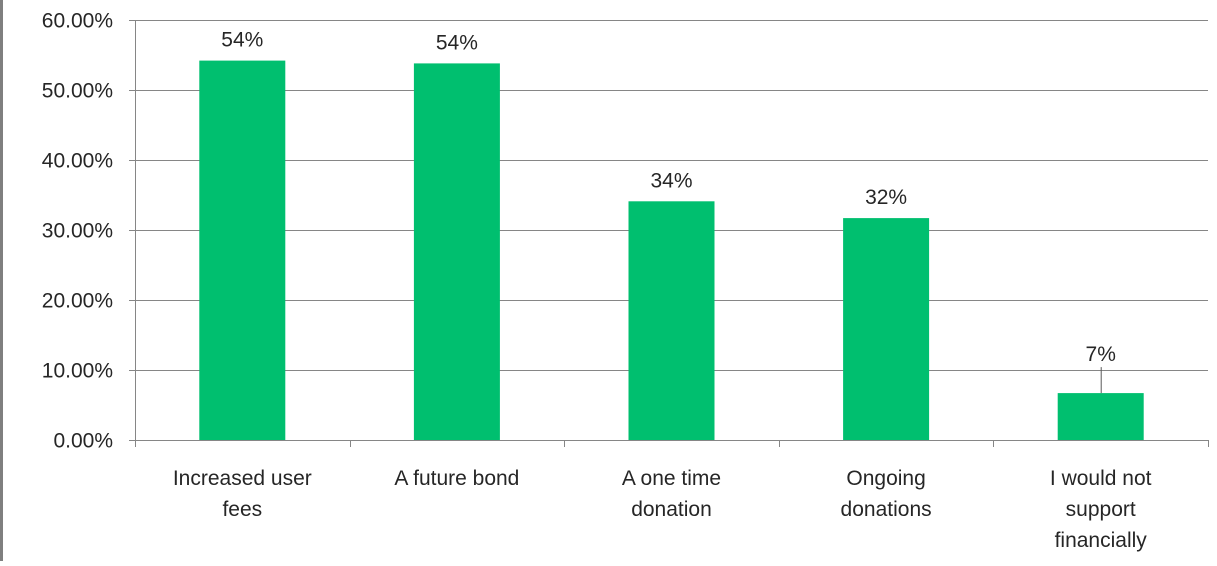 The width and height of the screenshot is (1217, 566). Describe the element at coordinates (885, 478) in the screenshot. I see `category-label-line: Ongoing` at that location.